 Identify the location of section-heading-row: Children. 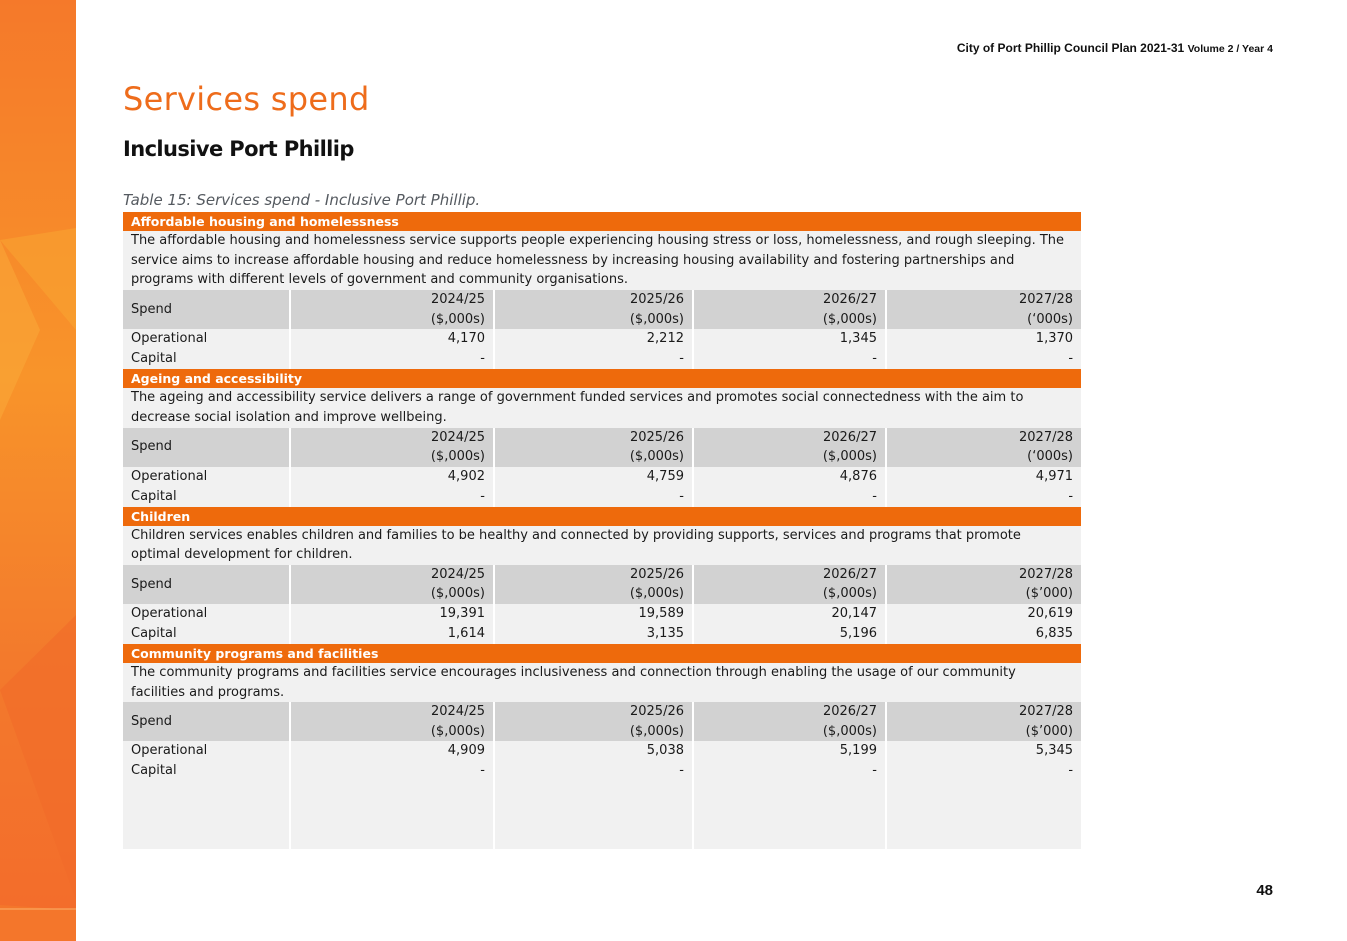
(602, 516).